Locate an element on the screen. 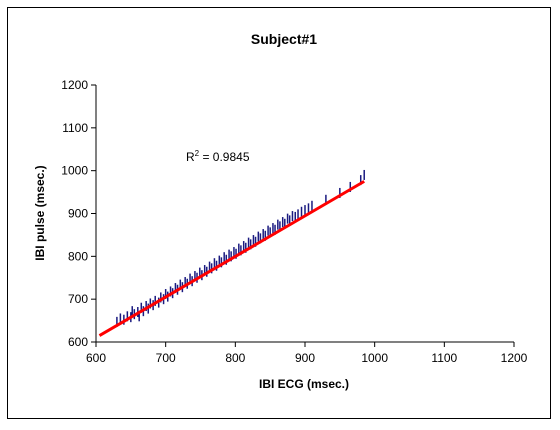 This screenshot has width=560, height=430. y-tick-label: 700 is located at coordinates (78, 299).